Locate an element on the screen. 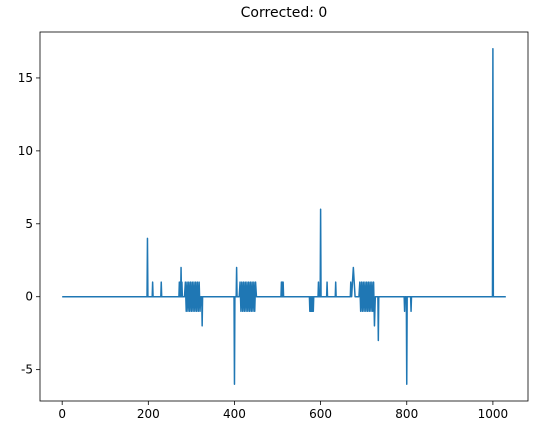  x-tick-label: 200 is located at coordinates (148, 414).